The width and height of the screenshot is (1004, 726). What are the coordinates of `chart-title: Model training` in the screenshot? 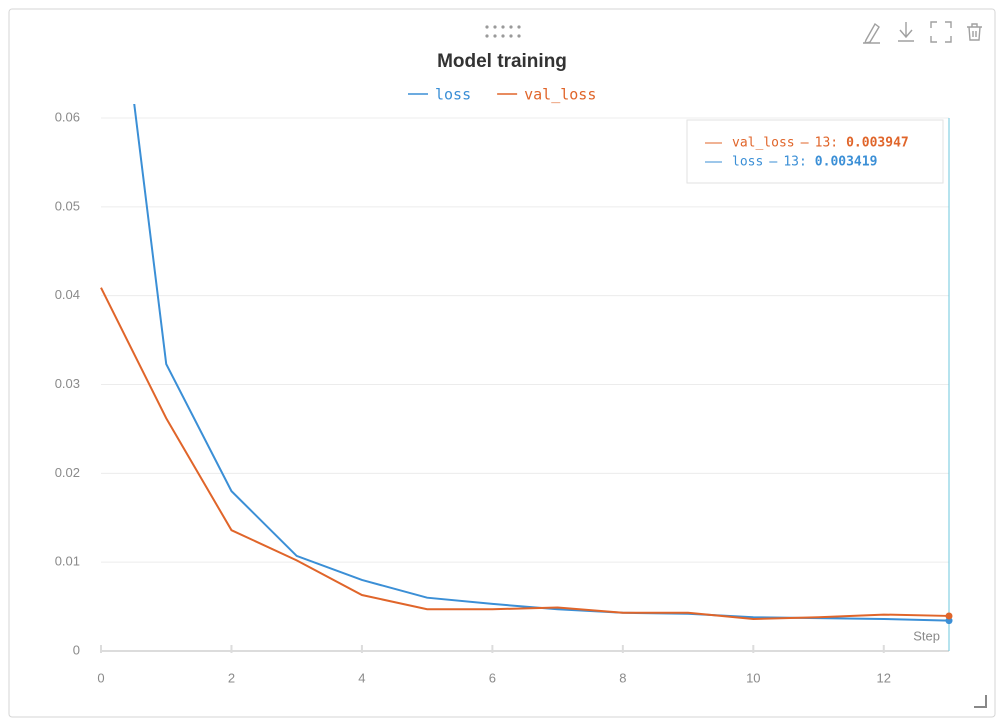 It's located at (502, 61).